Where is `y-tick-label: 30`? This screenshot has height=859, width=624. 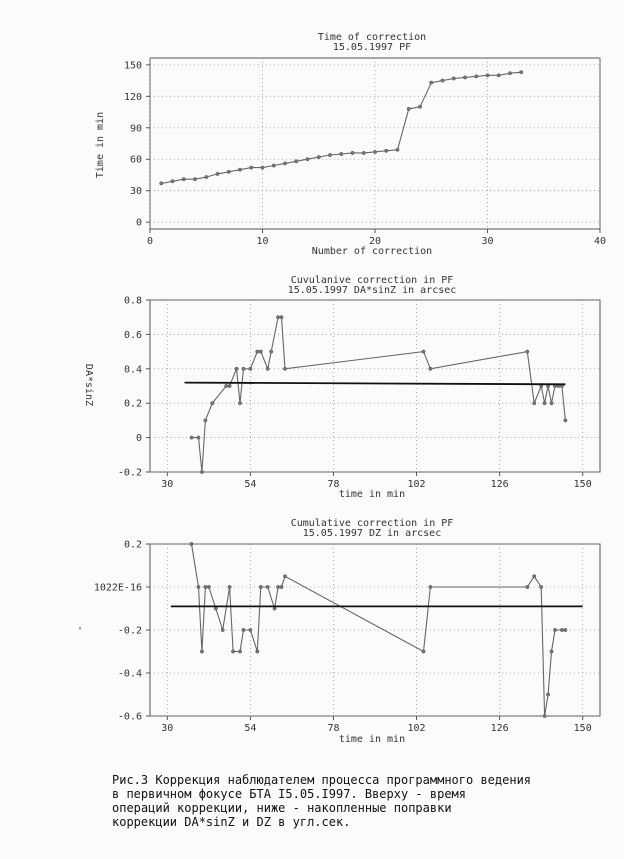
y-tick-label: 30 is located at coordinates (136, 191).